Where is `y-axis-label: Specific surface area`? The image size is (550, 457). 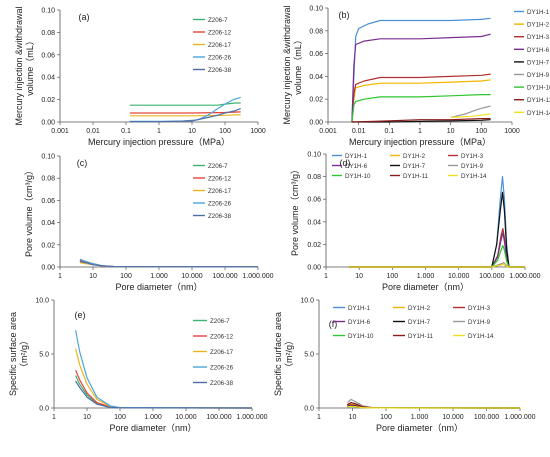 y-axis-label: Specific surface area is located at coordinates (13, 354).